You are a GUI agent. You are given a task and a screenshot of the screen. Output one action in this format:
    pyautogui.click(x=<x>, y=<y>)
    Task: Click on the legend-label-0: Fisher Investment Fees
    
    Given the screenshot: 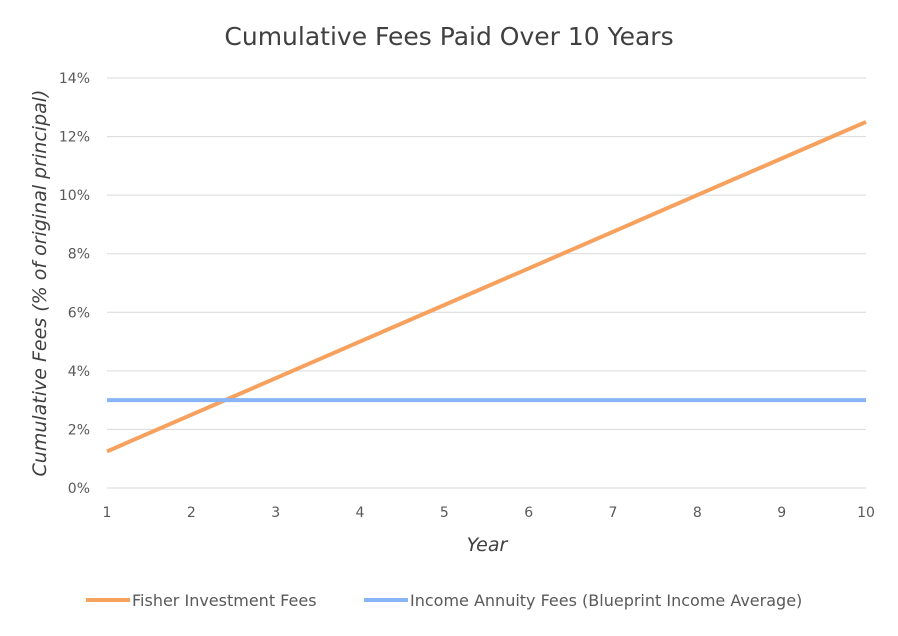 What is the action you would take?
    pyautogui.click(x=224, y=600)
    